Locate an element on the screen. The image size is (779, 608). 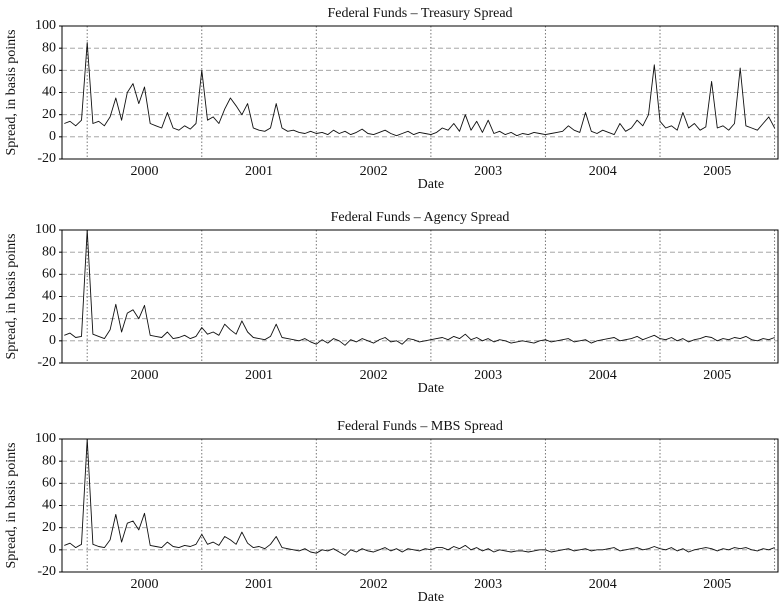
chart-title: Federal Funds – MBS Spread is located at coordinates (420, 426).